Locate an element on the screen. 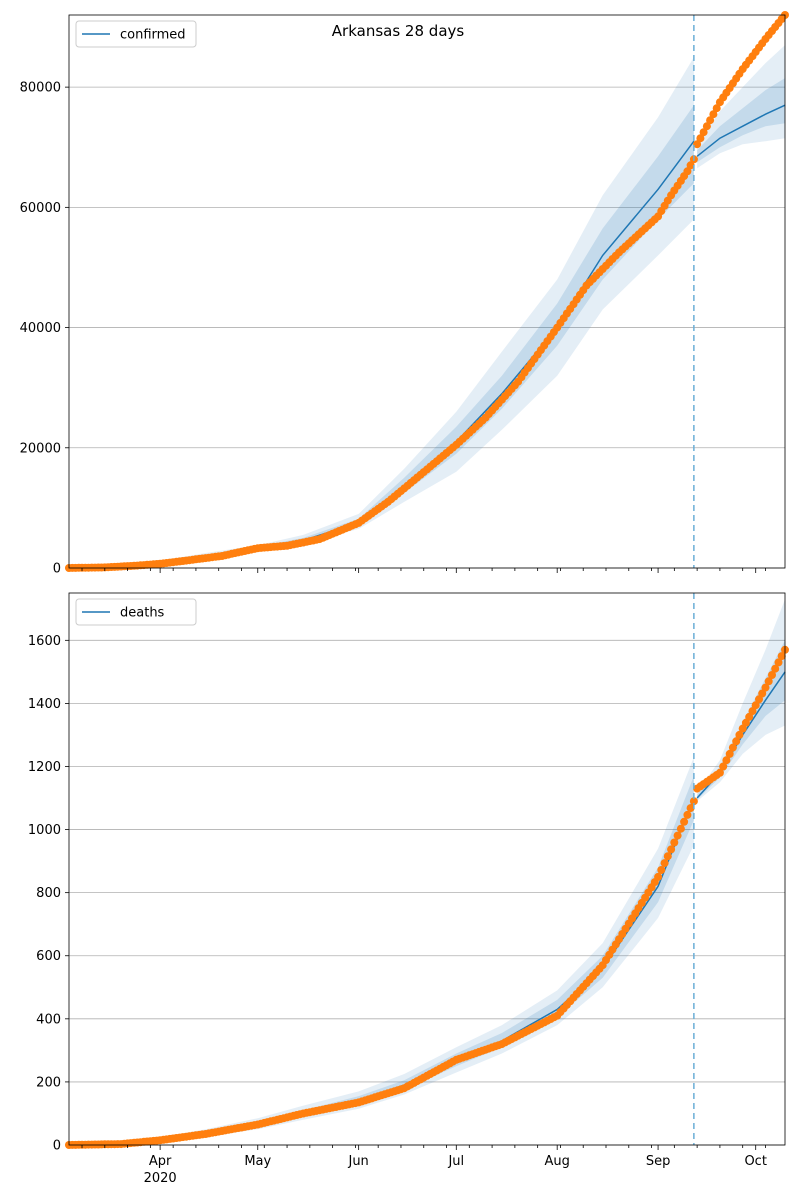 This screenshot has width=800, height=1200. x-tick-label: Jun is located at coordinates (357, 1161).